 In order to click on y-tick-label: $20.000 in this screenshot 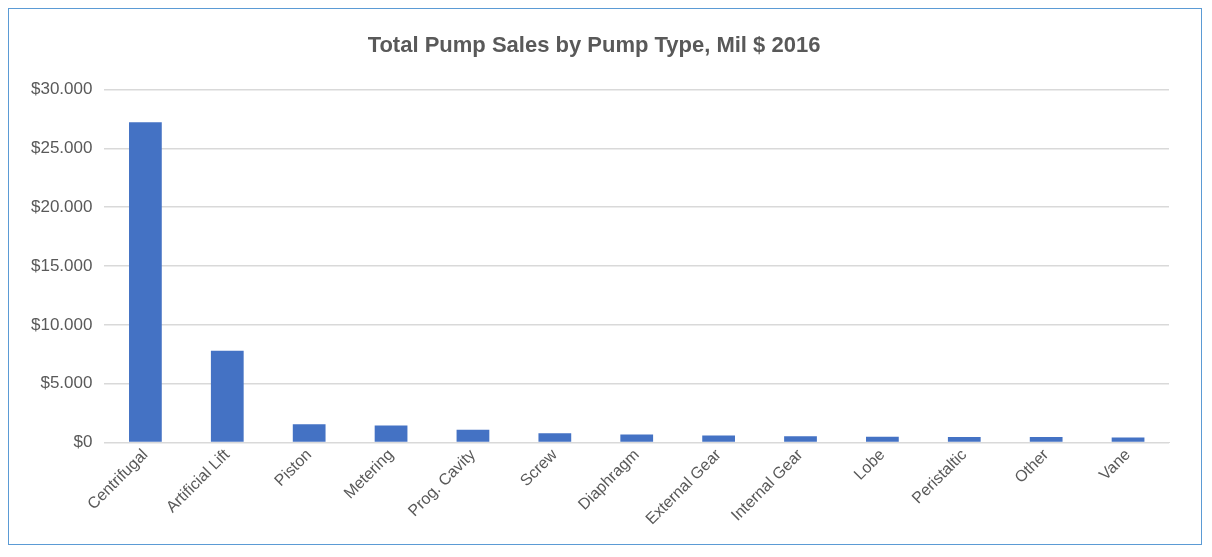, I will do `click(62, 206)`.